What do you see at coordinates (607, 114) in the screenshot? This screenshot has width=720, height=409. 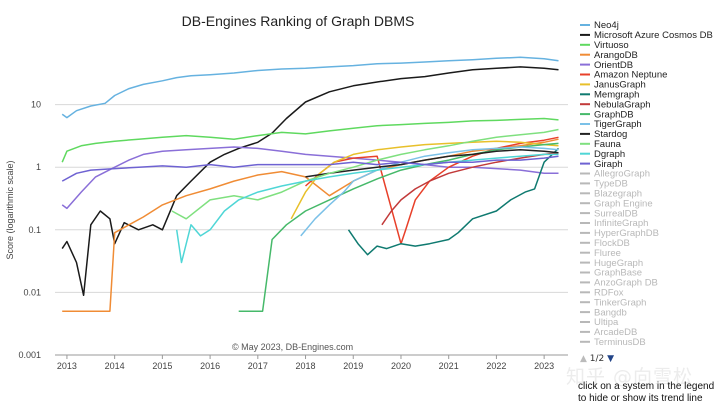 I see `legend-item-graphdb: GraphDB` at bounding box center [607, 114].